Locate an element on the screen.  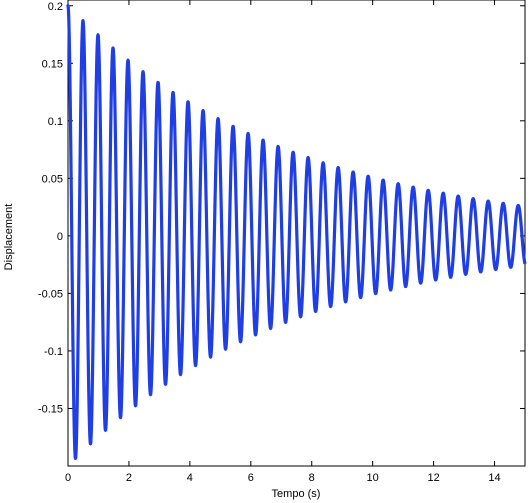
y-tick-label: -0.1 is located at coordinates (53, 352).